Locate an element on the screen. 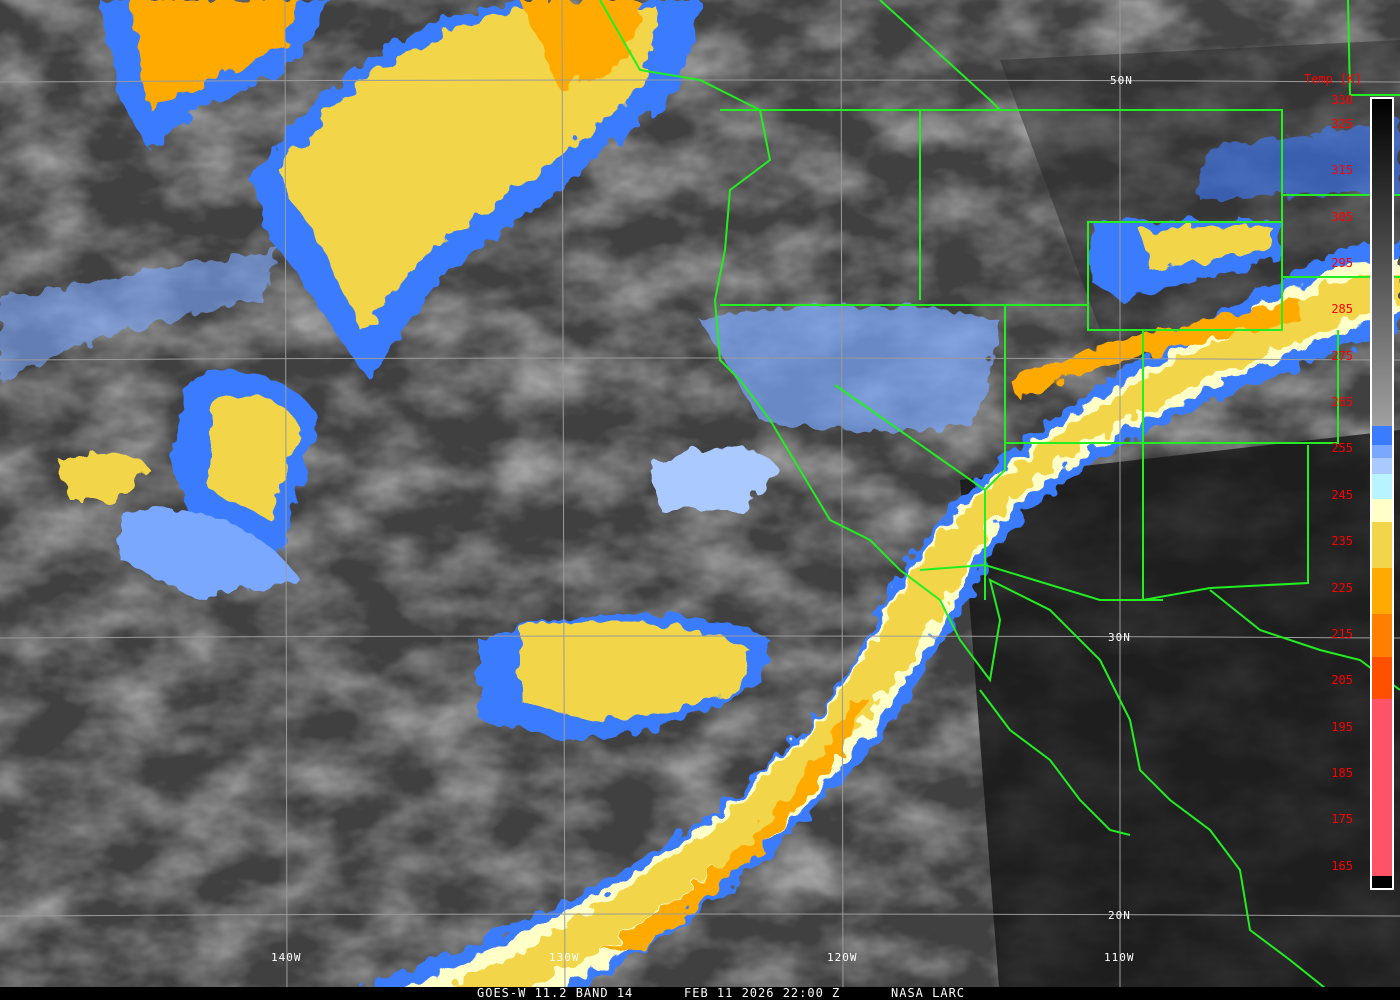  colorbar-label: 285 is located at coordinates (1342, 309).